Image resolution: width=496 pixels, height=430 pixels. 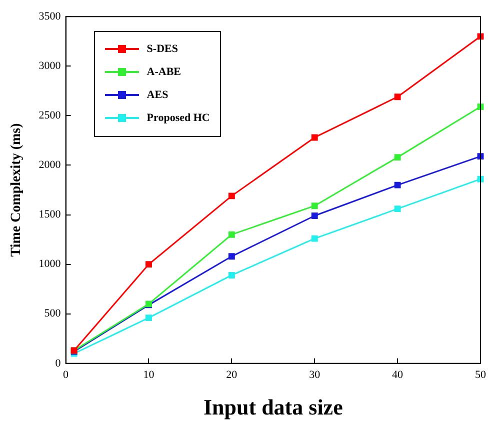 I want to click on y-tick-label: 3000, so click(x=50, y=66).